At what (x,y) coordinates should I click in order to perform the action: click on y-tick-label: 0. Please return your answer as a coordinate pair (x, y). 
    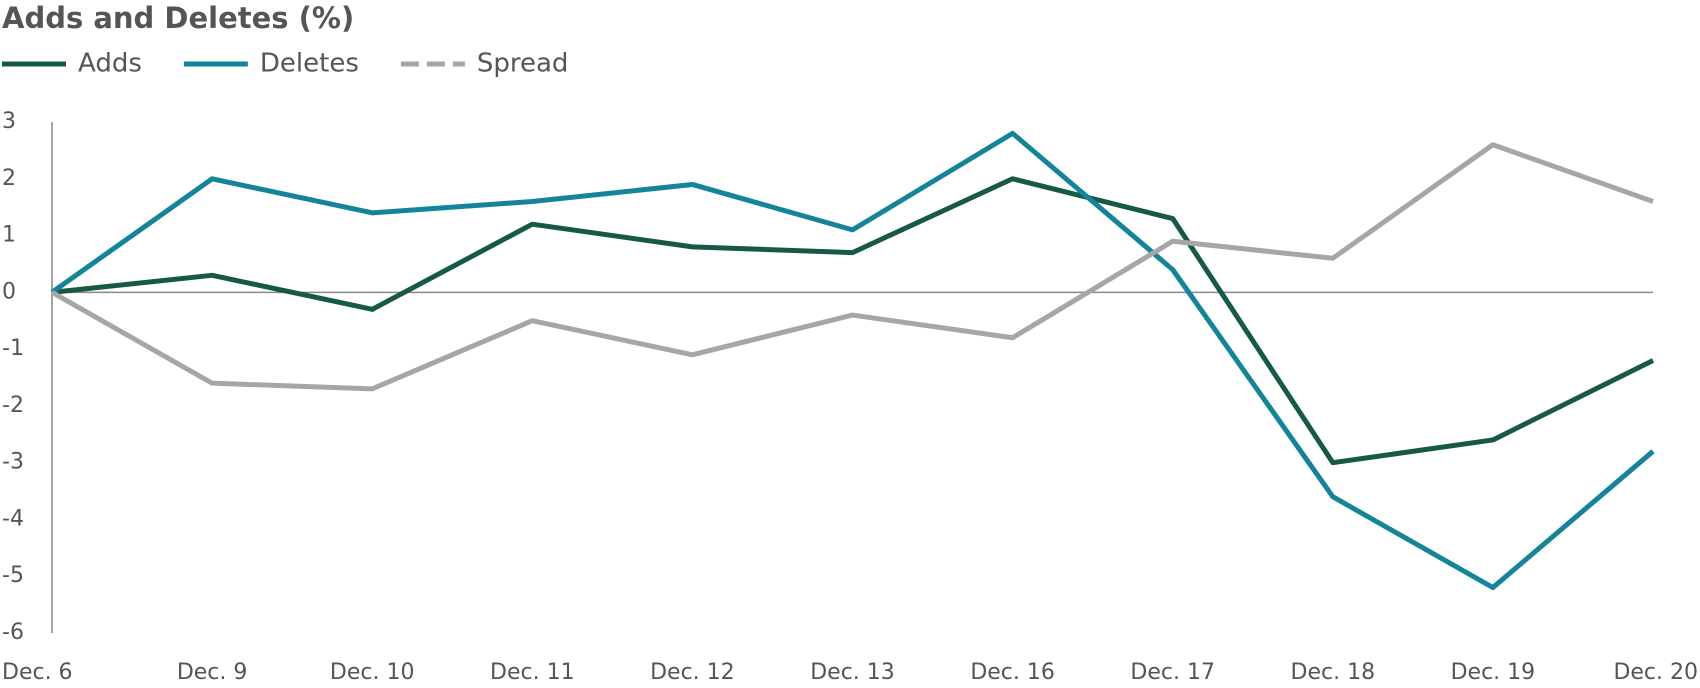
    Looking at the image, I should click on (9, 291).